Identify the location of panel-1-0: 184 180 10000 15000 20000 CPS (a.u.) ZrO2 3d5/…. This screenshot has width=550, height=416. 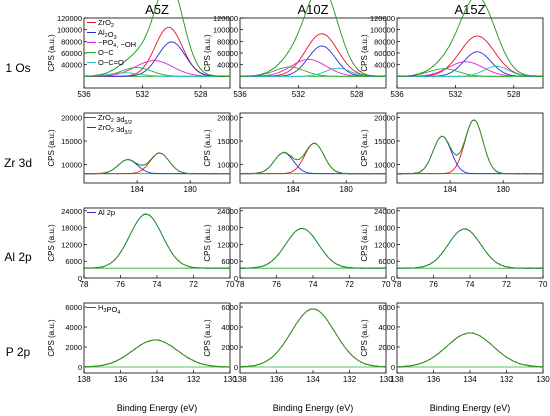
(139, 153).